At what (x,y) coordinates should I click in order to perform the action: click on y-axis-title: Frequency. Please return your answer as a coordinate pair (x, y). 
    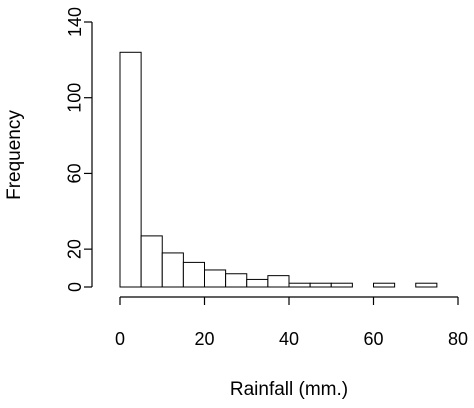
    Looking at the image, I should click on (14, 155).